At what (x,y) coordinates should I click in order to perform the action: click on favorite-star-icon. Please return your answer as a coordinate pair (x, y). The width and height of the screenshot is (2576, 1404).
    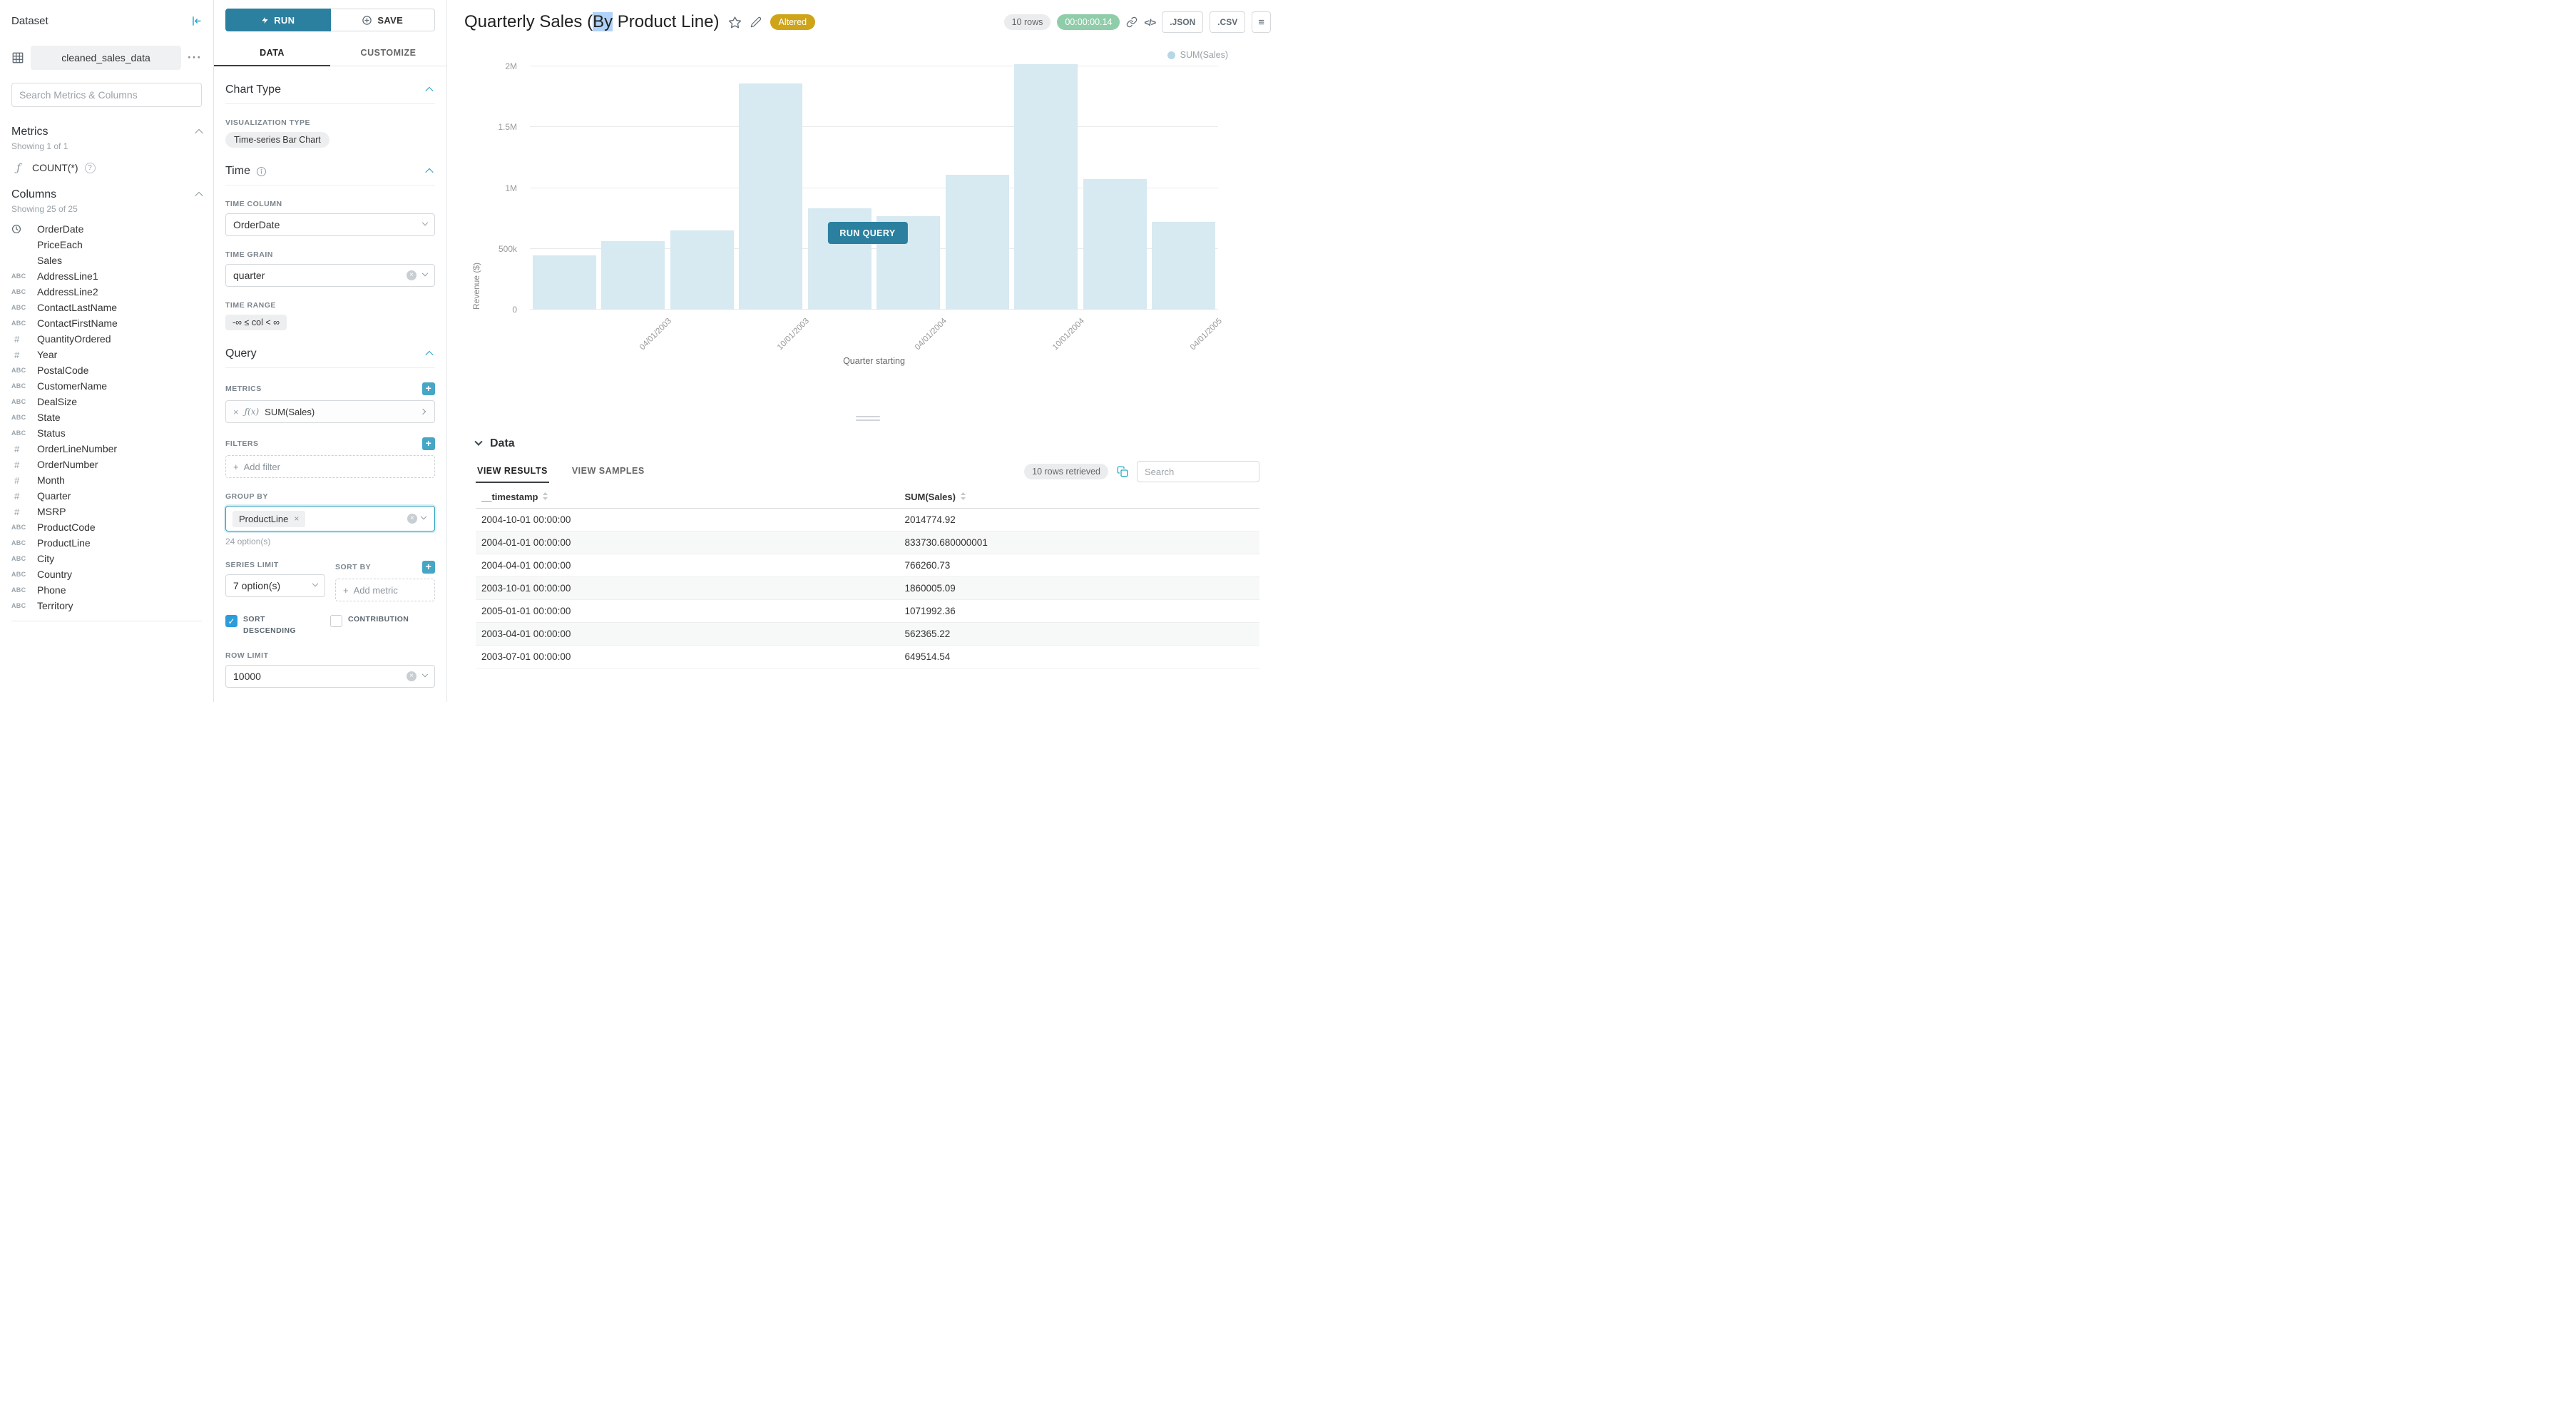
    Looking at the image, I should click on (735, 22).